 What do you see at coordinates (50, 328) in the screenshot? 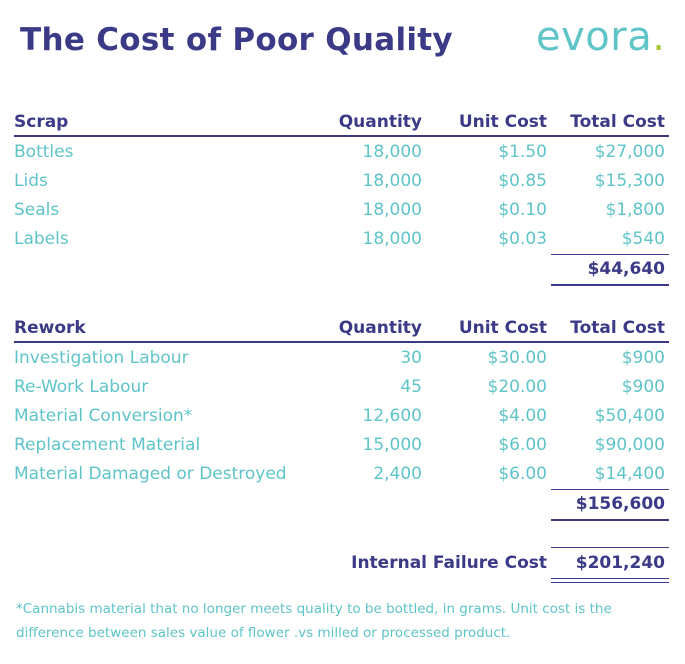
I see `rework-heading: Rework` at bounding box center [50, 328].